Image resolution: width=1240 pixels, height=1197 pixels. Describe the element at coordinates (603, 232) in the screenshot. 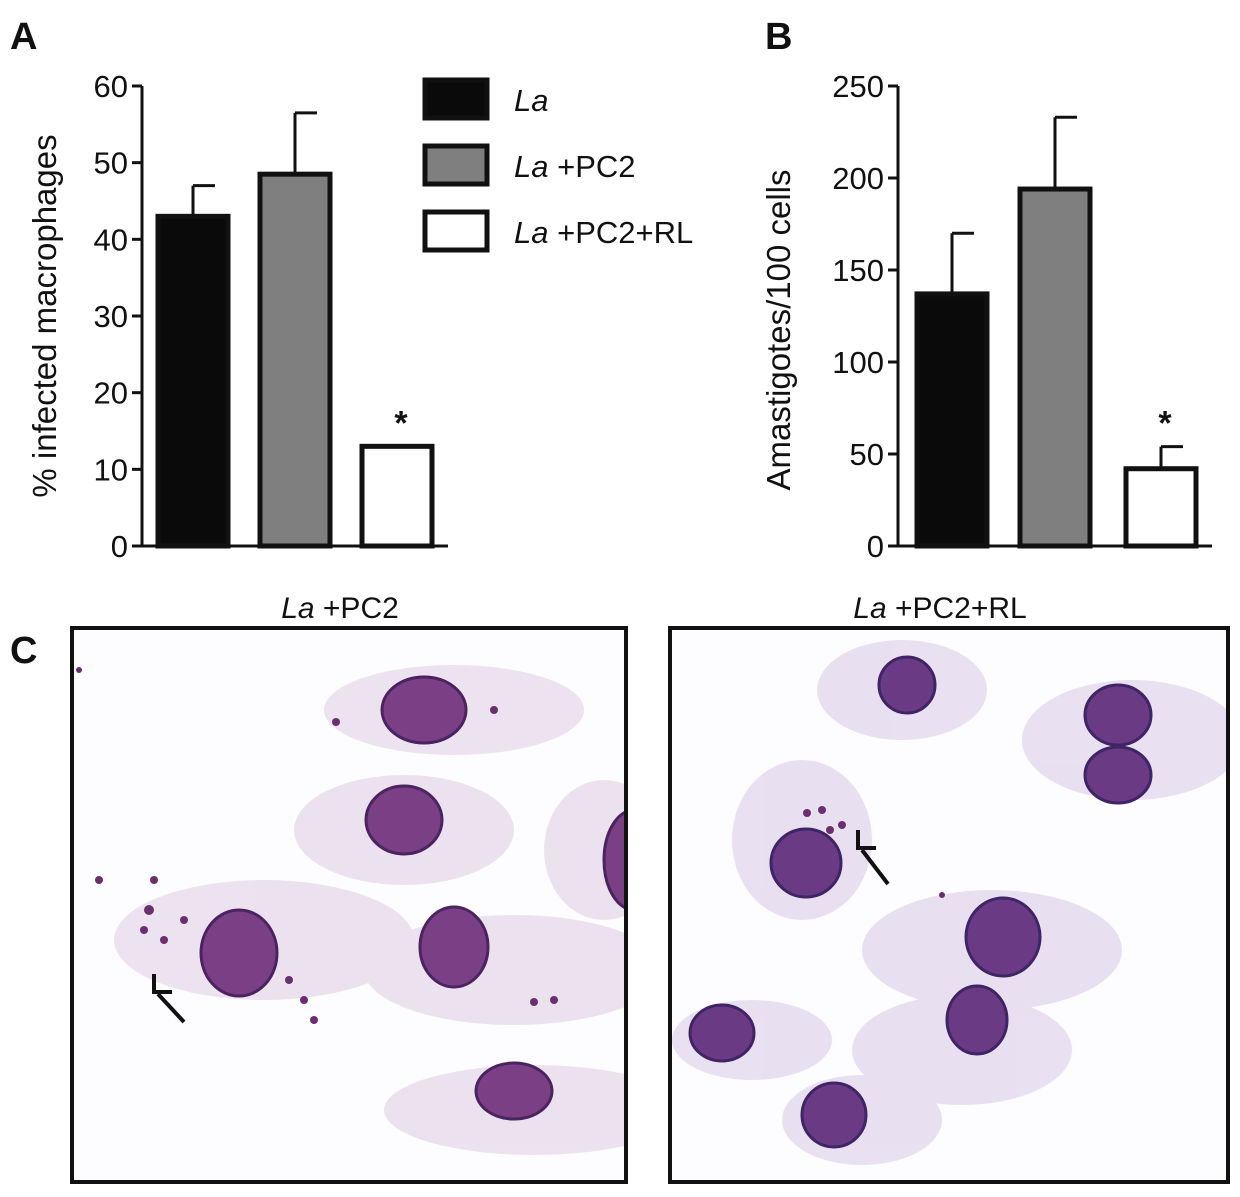

I see `legend-label: La +PC2+RL` at that location.